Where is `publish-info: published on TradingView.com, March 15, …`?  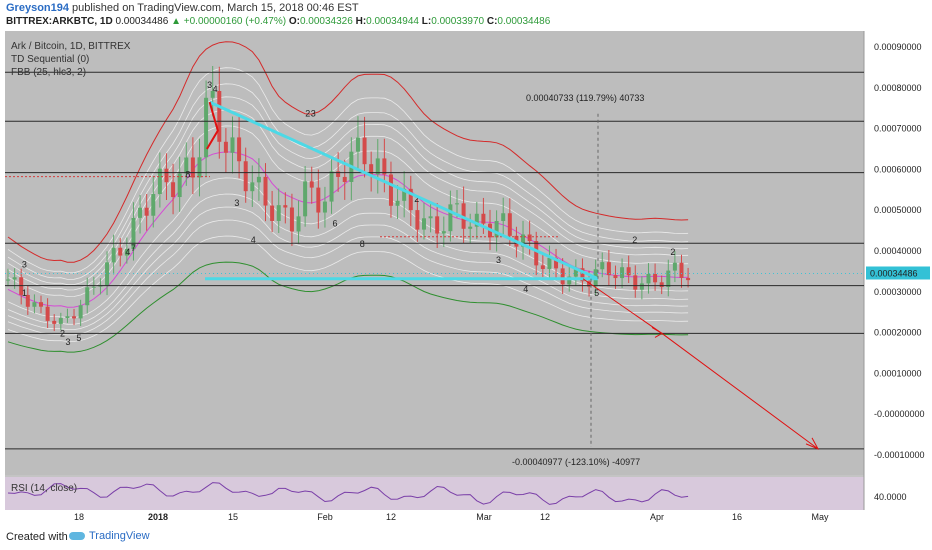 publish-info: published on TradingView.com, March 15, … is located at coordinates (215, 8).